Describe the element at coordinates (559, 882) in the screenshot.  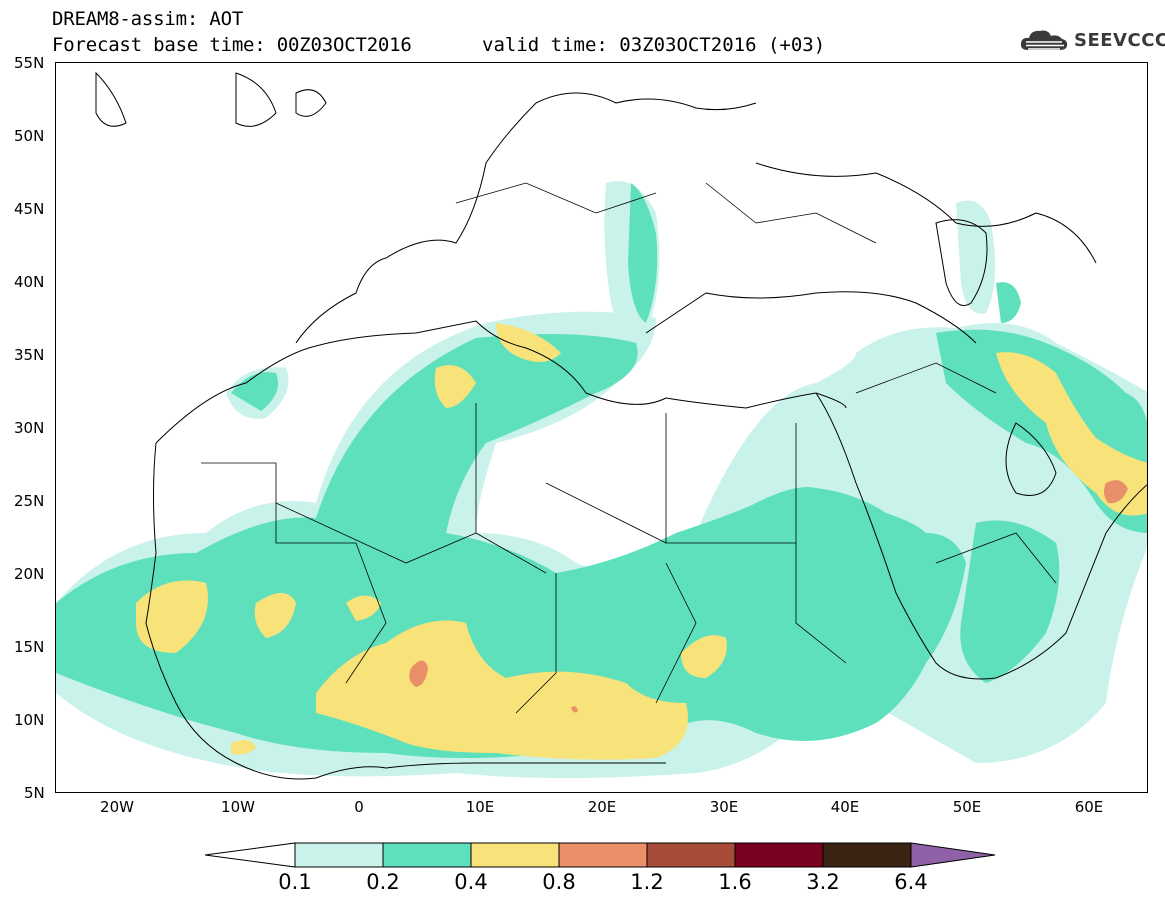
I see `legend-label-0.8: 0.8` at that location.